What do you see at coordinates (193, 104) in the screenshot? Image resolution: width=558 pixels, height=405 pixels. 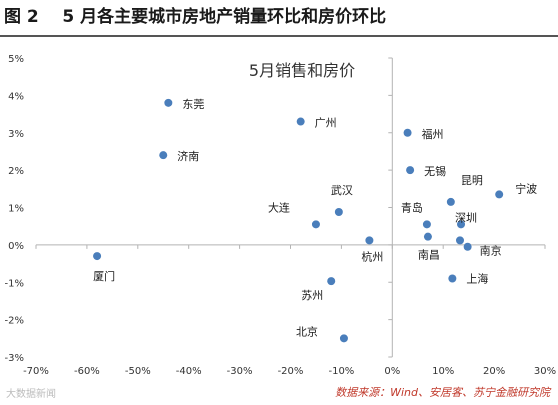 I see `point-label: 东莞` at bounding box center [193, 104].